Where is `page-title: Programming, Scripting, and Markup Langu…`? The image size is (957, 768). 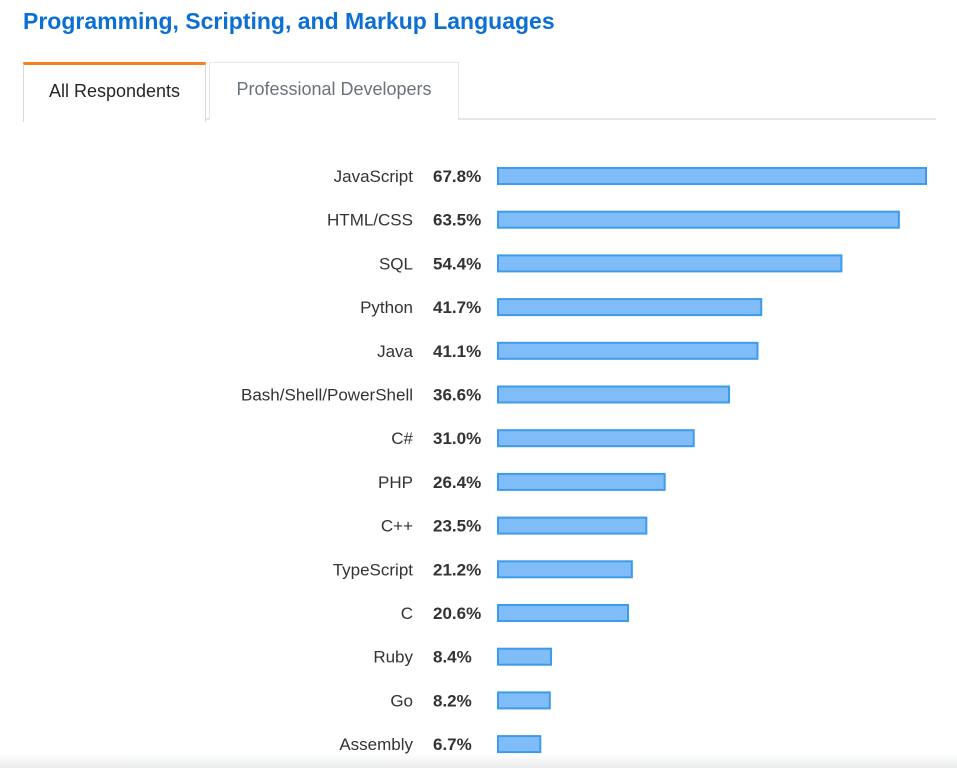
page-title: Programming, Scripting, and Markup Langu… is located at coordinates (289, 21).